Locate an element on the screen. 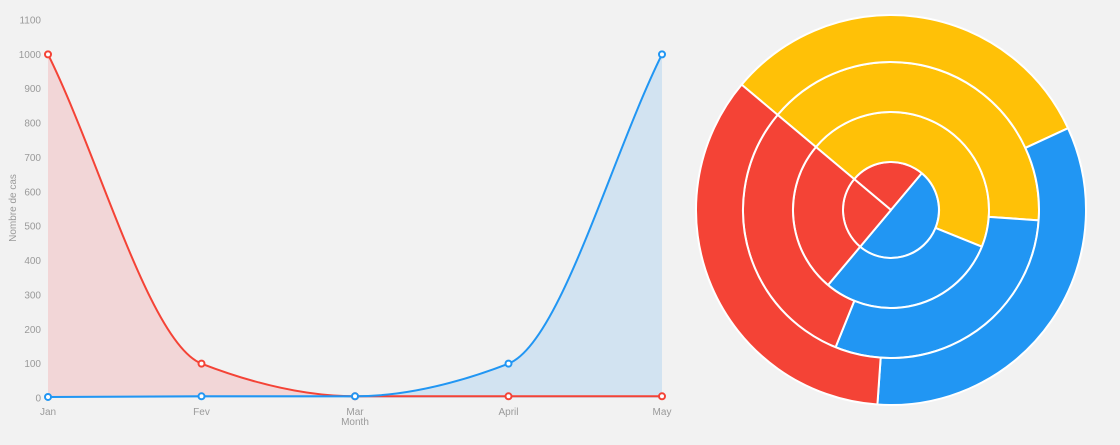  y-tick-label: 200 is located at coordinates (32, 330).